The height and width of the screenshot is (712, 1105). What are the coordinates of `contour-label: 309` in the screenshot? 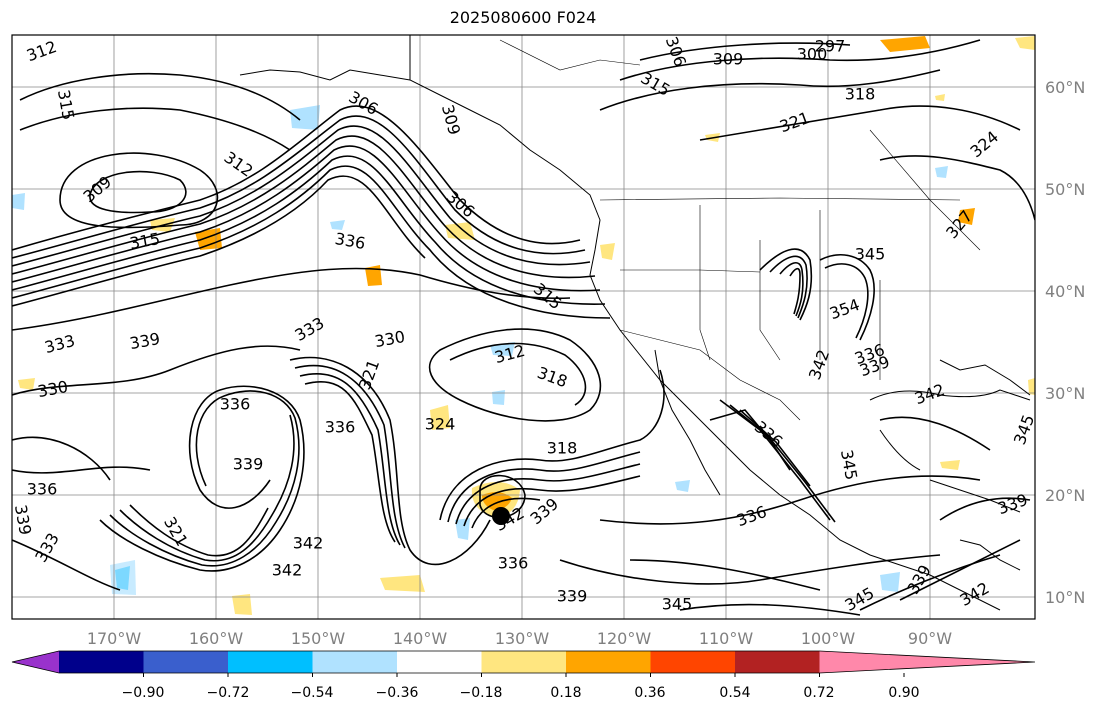 It's located at (728, 59).